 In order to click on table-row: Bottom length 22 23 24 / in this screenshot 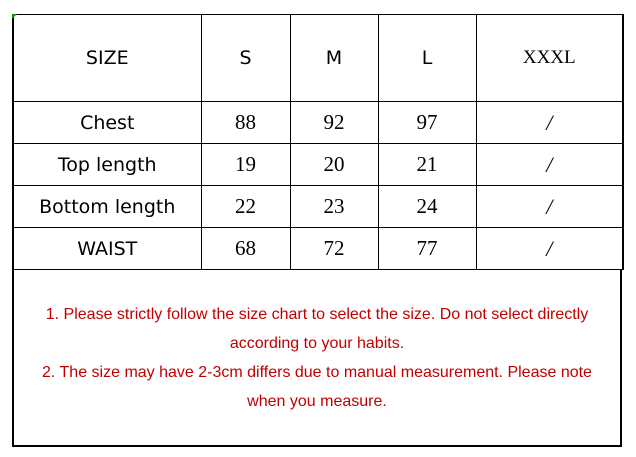, I will do `click(318, 206)`.